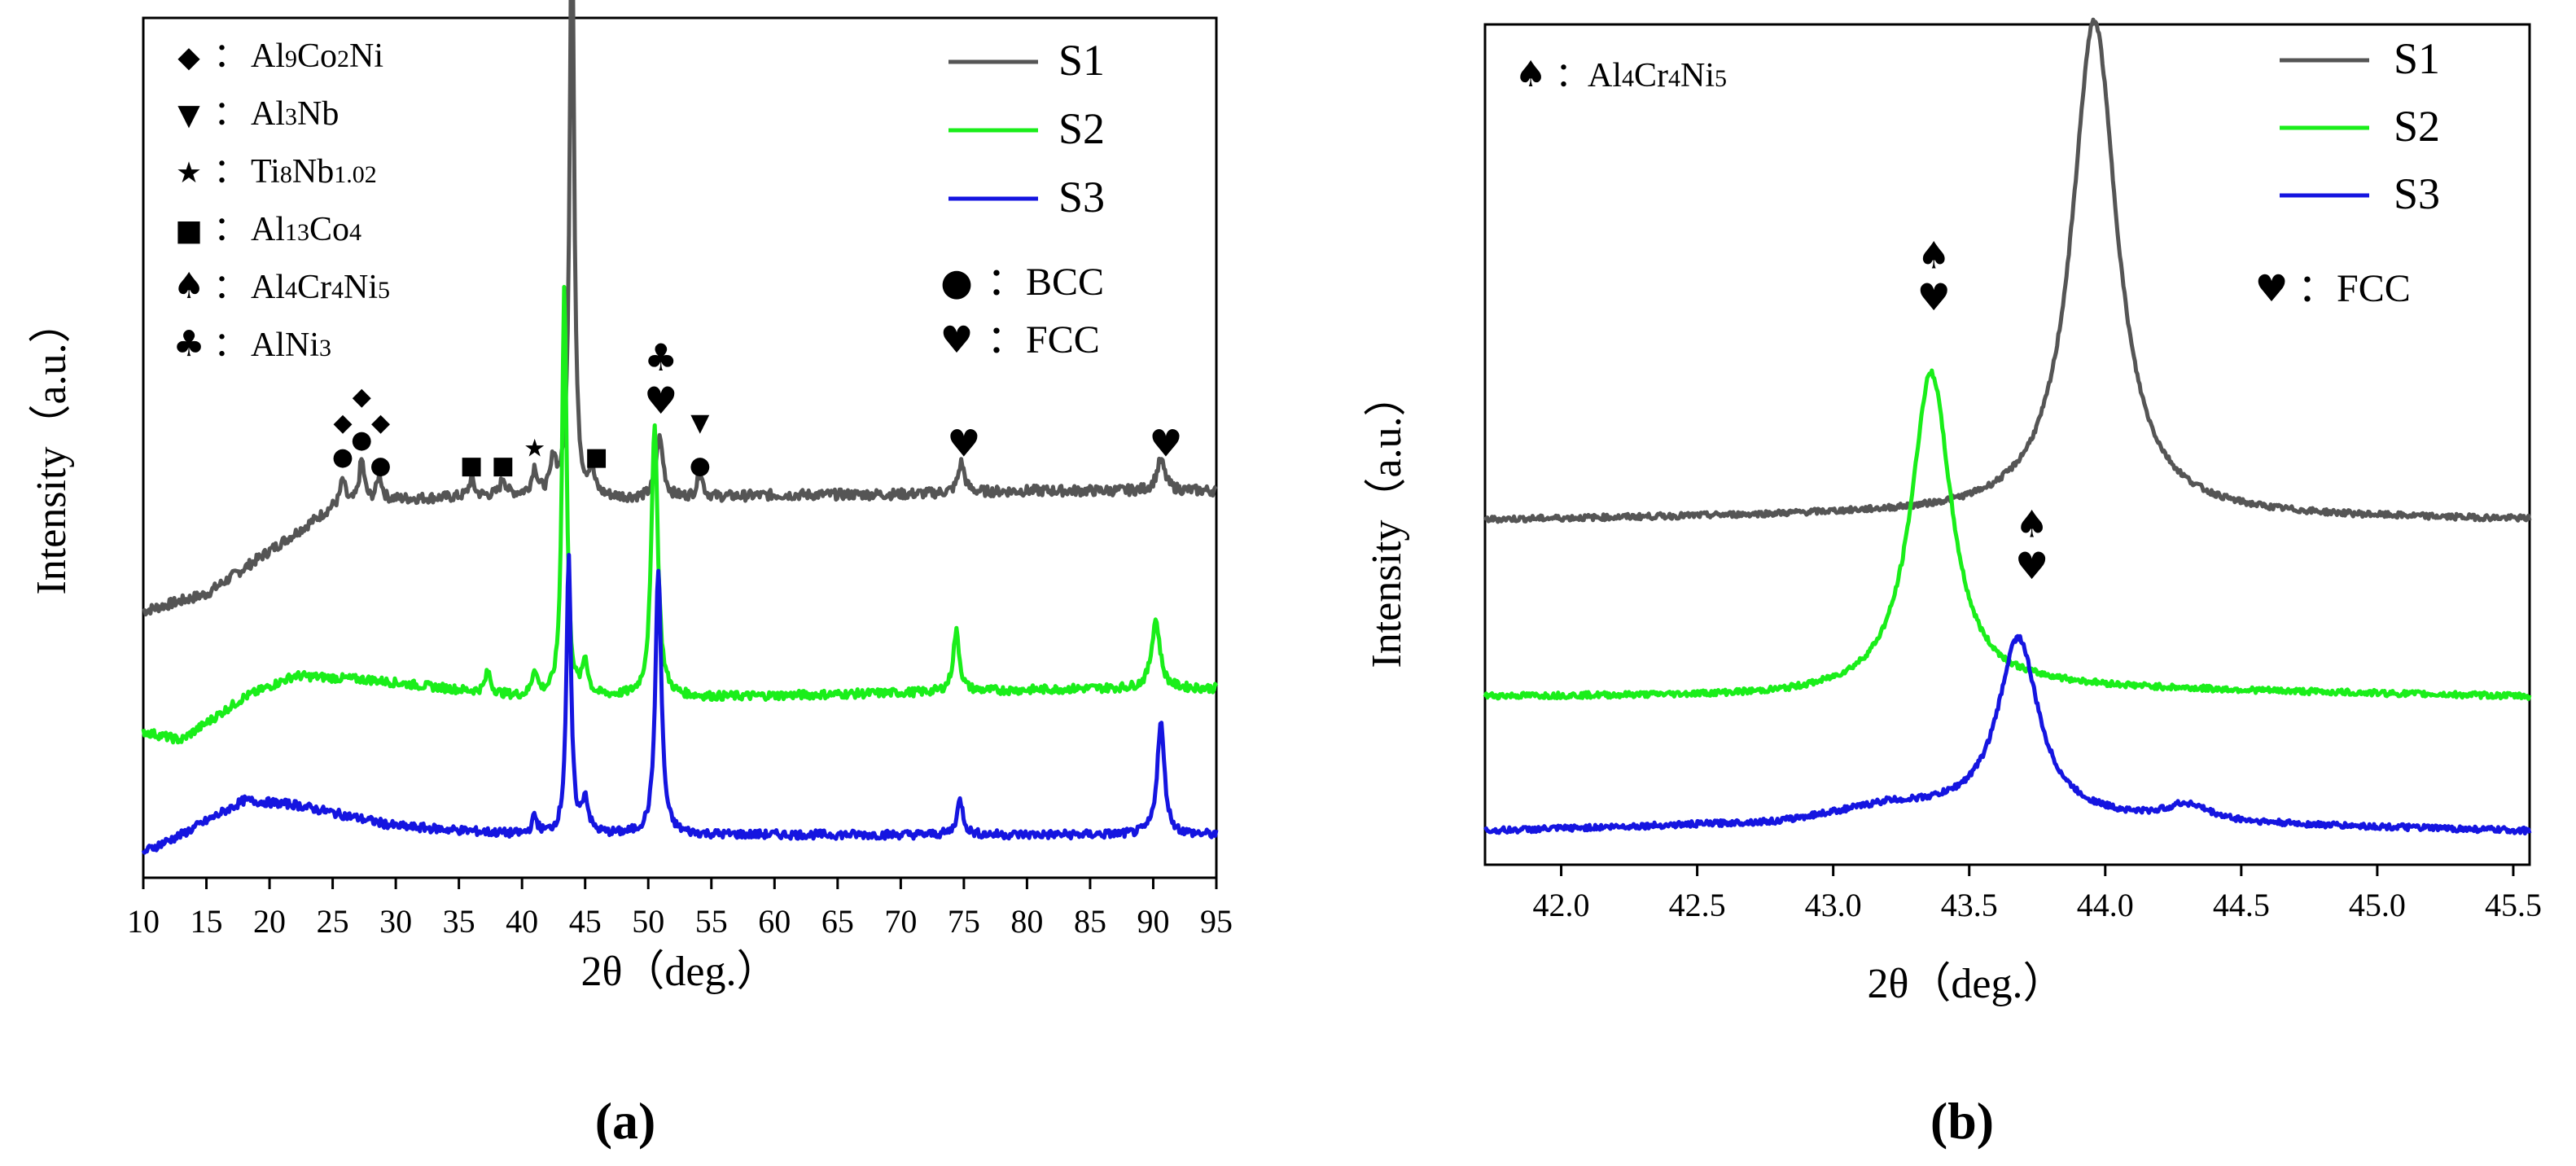 This screenshot has height=1166, width=2576. Describe the element at coordinates (189, 231) in the screenshot. I see `phase-legend-symbol: ■` at that location.